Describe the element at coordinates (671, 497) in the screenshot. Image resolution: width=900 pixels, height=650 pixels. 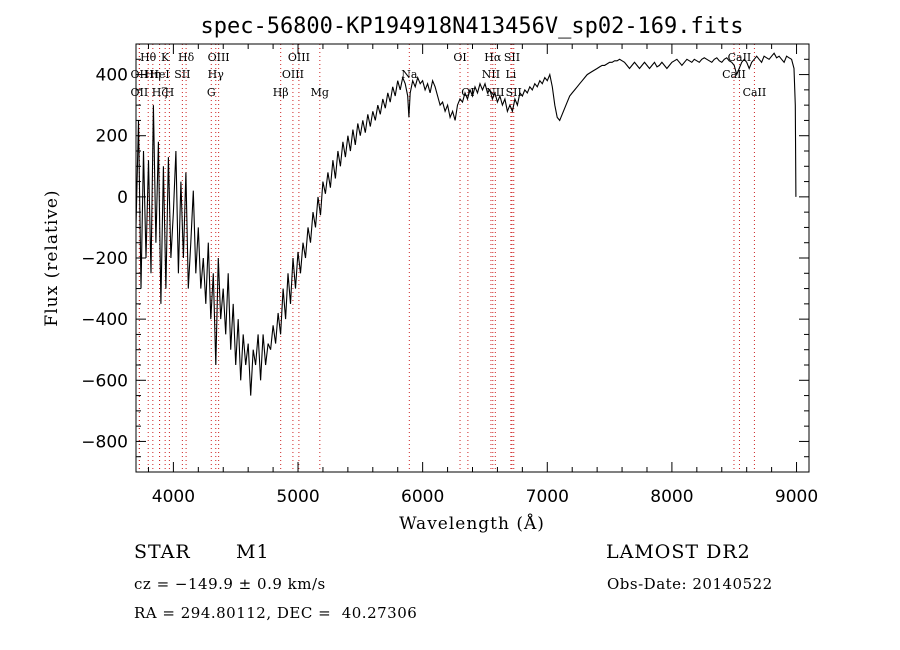
I see `x-tick-label: 8000` at that location.